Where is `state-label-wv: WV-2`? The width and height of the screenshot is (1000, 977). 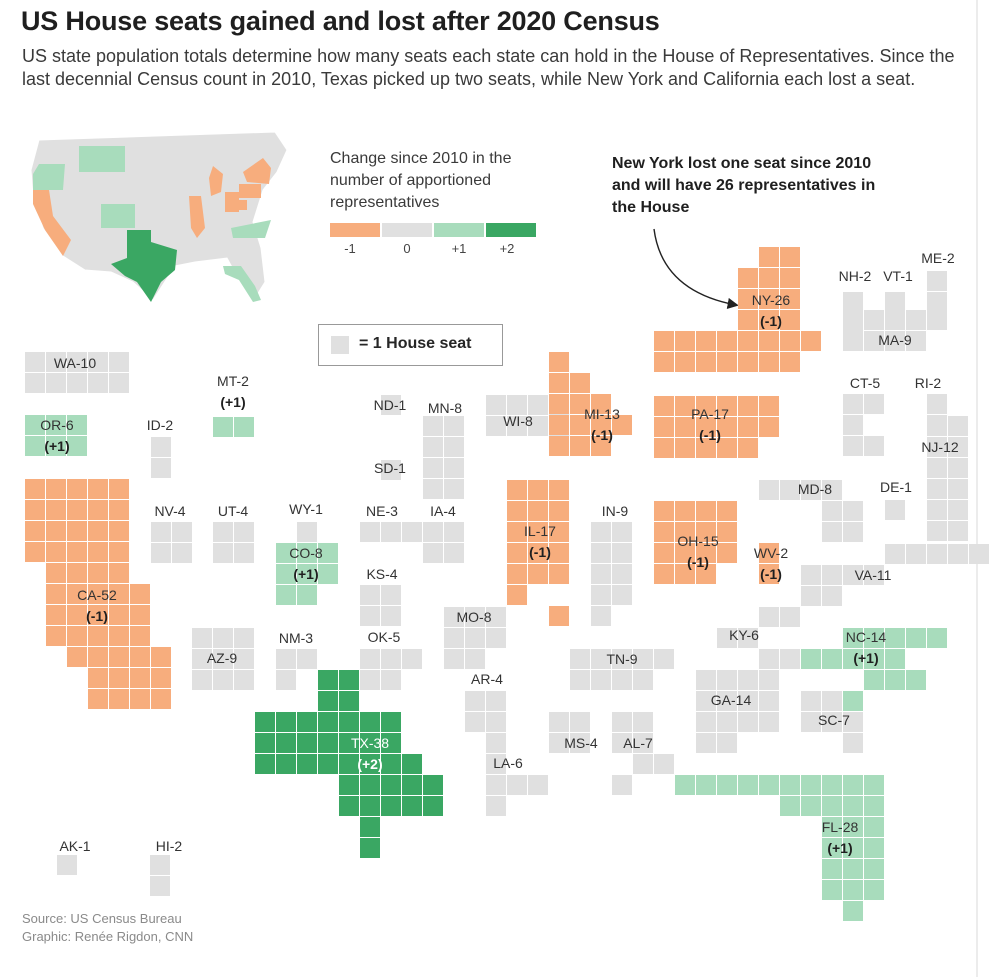 state-label-wv: WV-2 is located at coordinates (771, 553).